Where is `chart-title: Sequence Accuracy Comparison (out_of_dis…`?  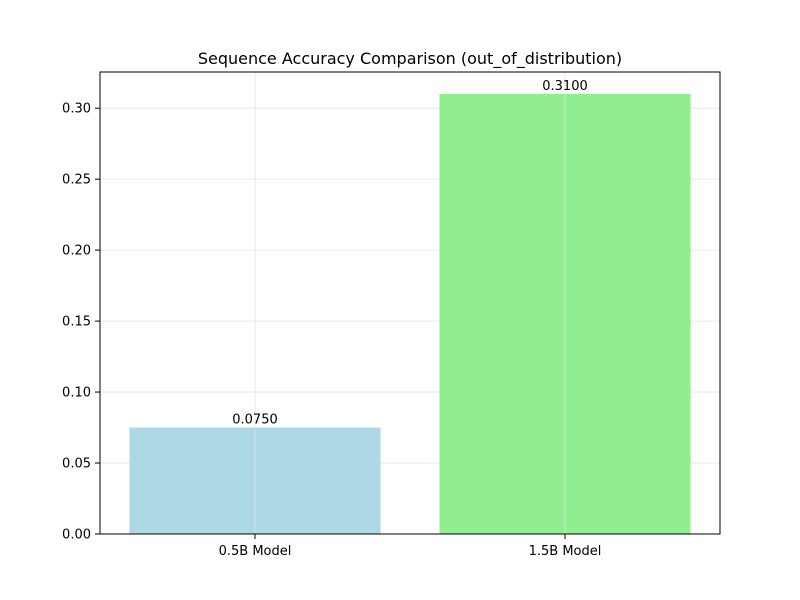
chart-title: Sequence Accuracy Comparison (out_of_dis… is located at coordinates (410, 59).